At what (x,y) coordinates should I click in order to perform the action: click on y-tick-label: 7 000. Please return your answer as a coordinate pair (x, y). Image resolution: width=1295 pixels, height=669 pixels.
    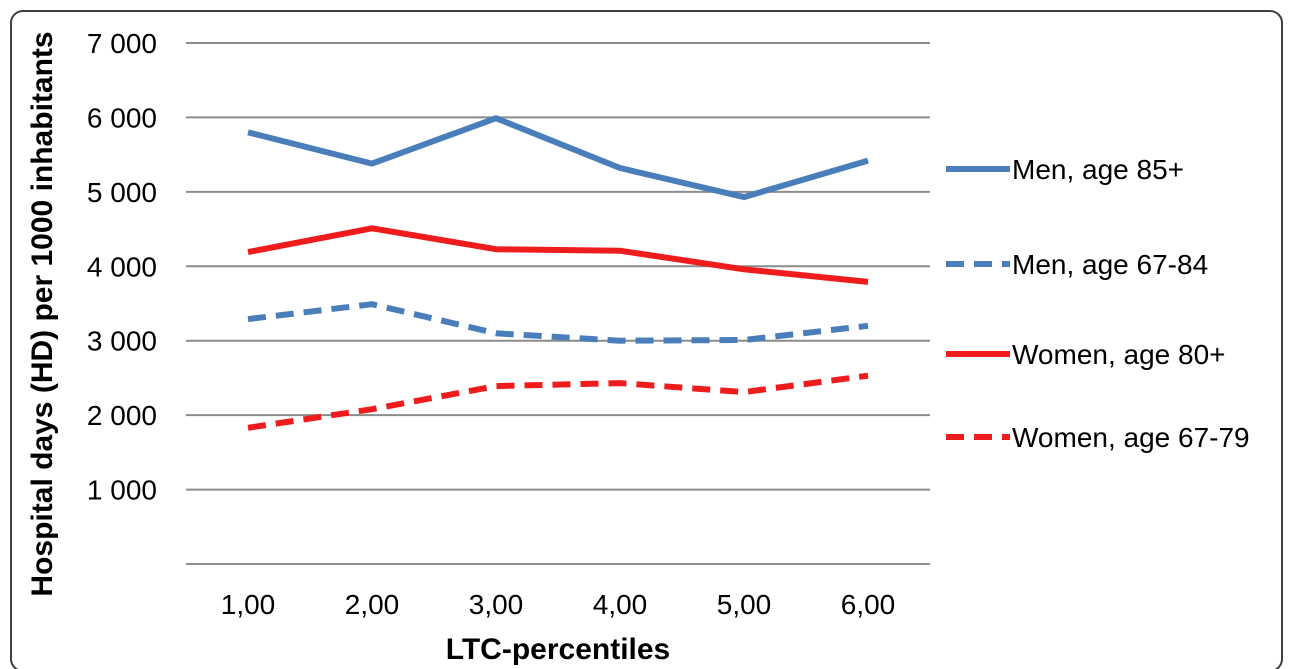
    Looking at the image, I should click on (122, 43).